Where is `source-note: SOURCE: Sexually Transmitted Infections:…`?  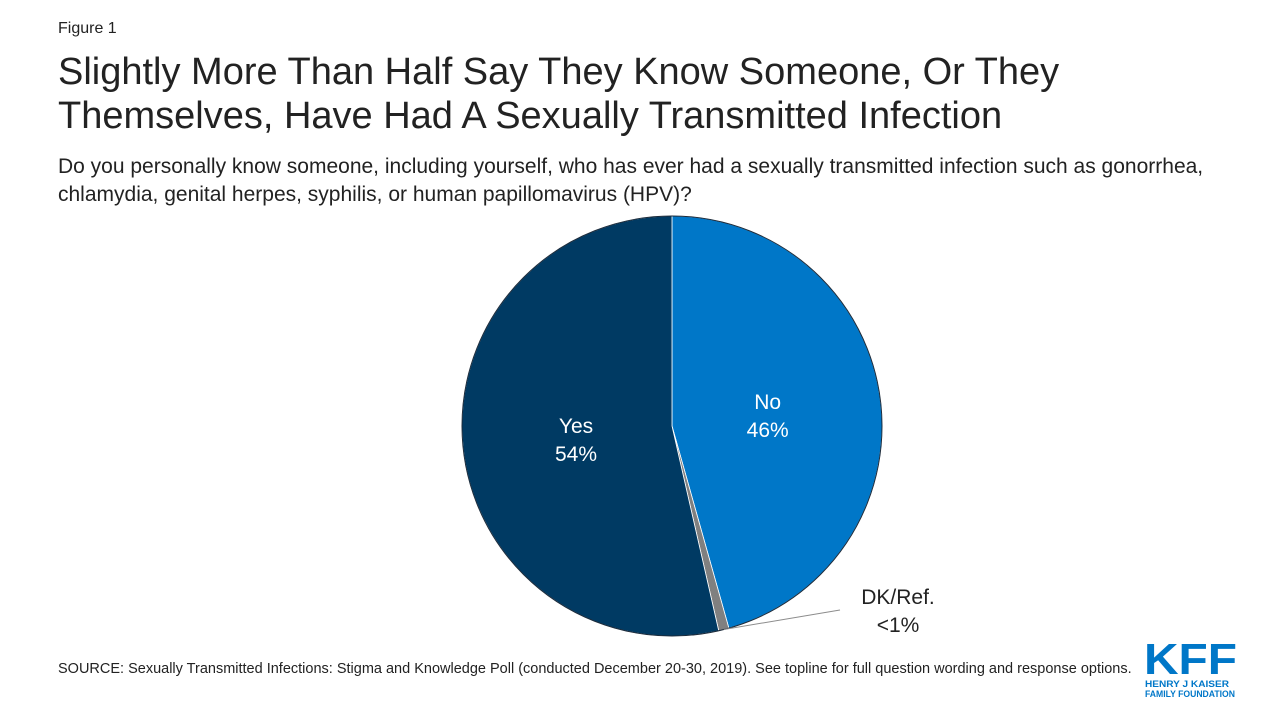
source-note: SOURCE: Sexually Transmitted Infections:… is located at coordinates (595, 669).